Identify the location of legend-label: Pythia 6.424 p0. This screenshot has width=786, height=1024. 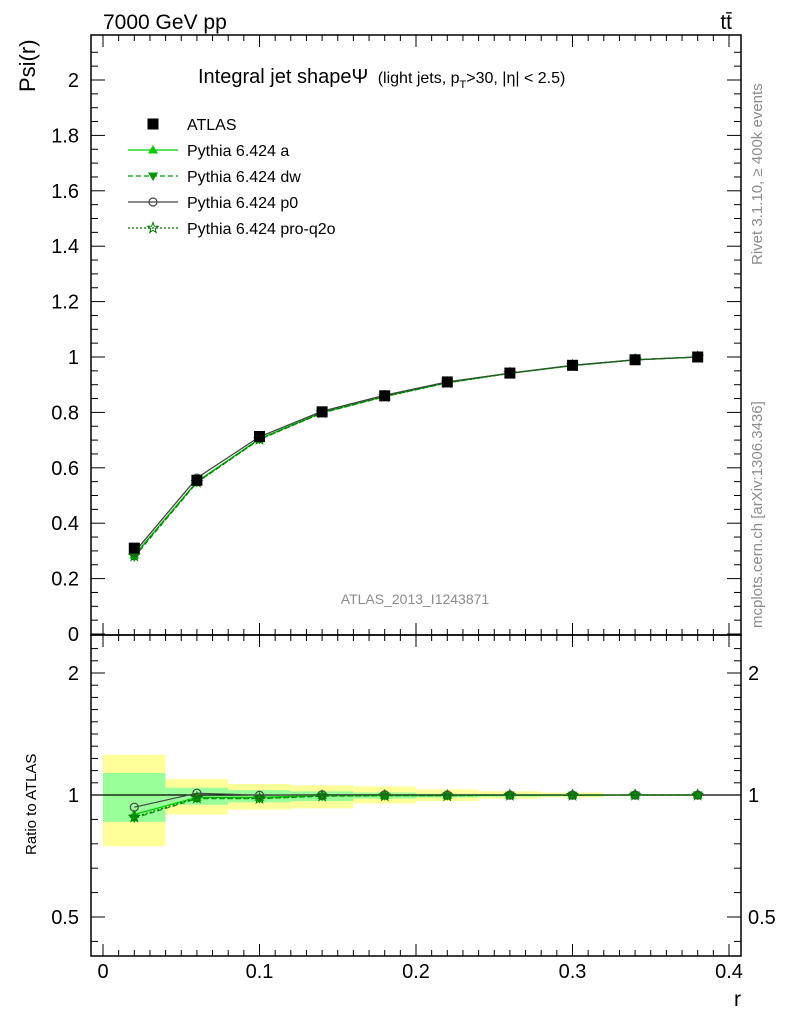
(242, 203).